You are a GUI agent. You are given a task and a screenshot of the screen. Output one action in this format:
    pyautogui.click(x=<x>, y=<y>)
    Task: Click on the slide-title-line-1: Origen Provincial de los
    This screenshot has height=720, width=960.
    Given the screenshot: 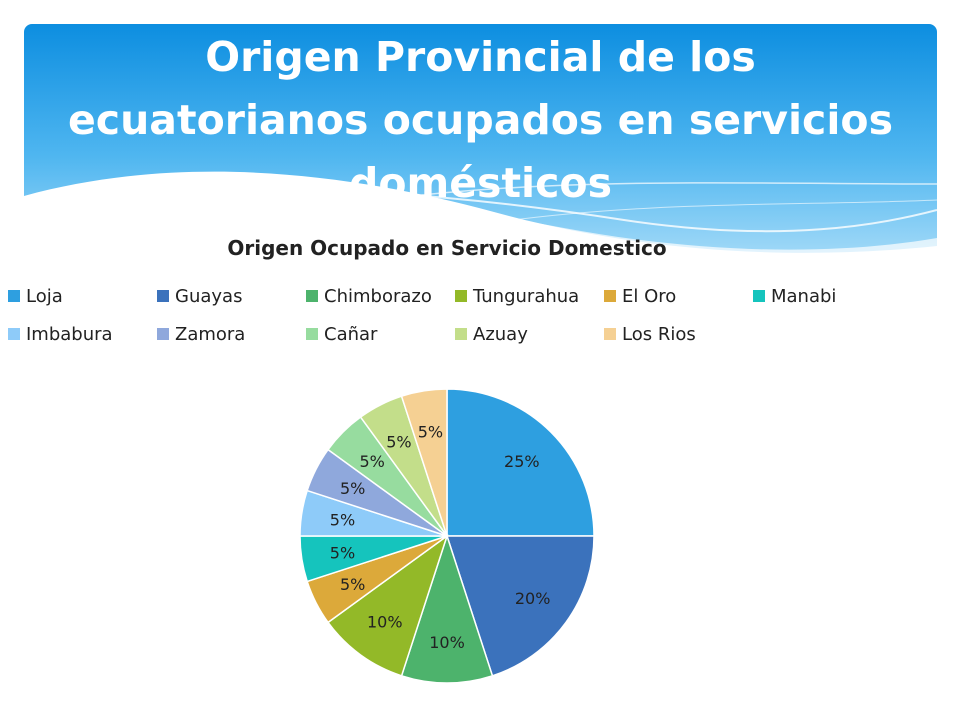 What is the action you would take?
    pyautogui.click(x=480, y=57)
    